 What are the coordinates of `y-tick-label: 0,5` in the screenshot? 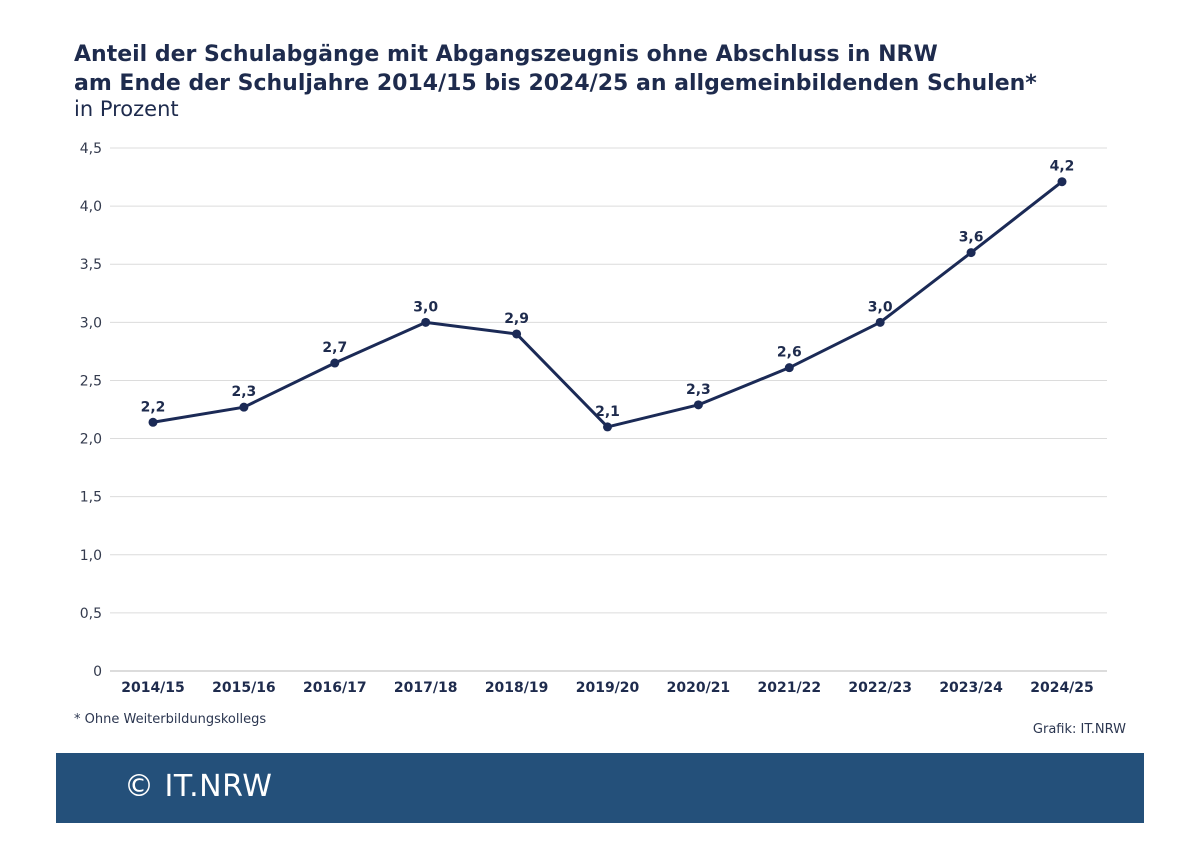 It's located at (91, 614).